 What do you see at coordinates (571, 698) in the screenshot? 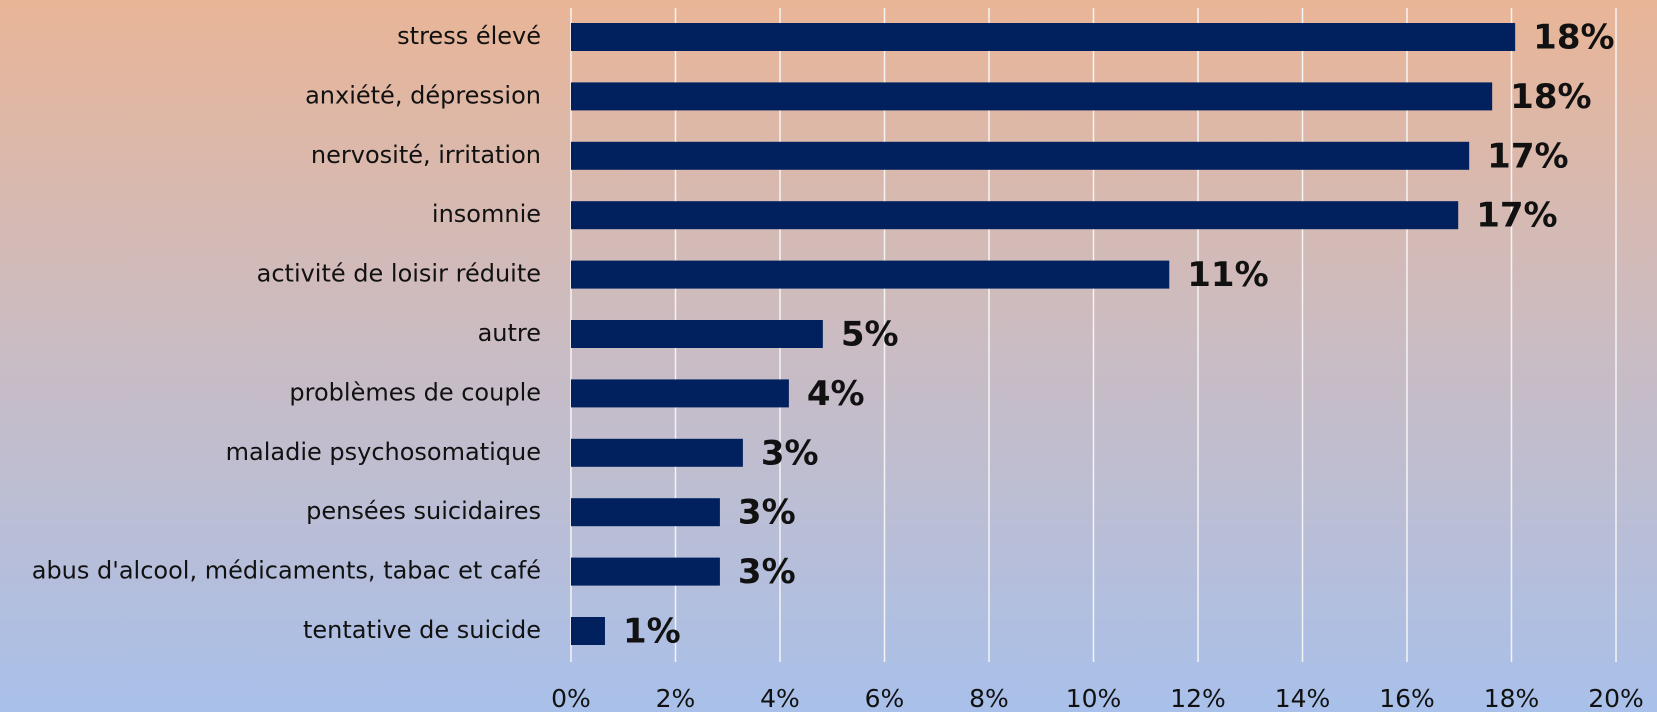
I see `x-tick-label: 0%` at bounding box center [571, 698].